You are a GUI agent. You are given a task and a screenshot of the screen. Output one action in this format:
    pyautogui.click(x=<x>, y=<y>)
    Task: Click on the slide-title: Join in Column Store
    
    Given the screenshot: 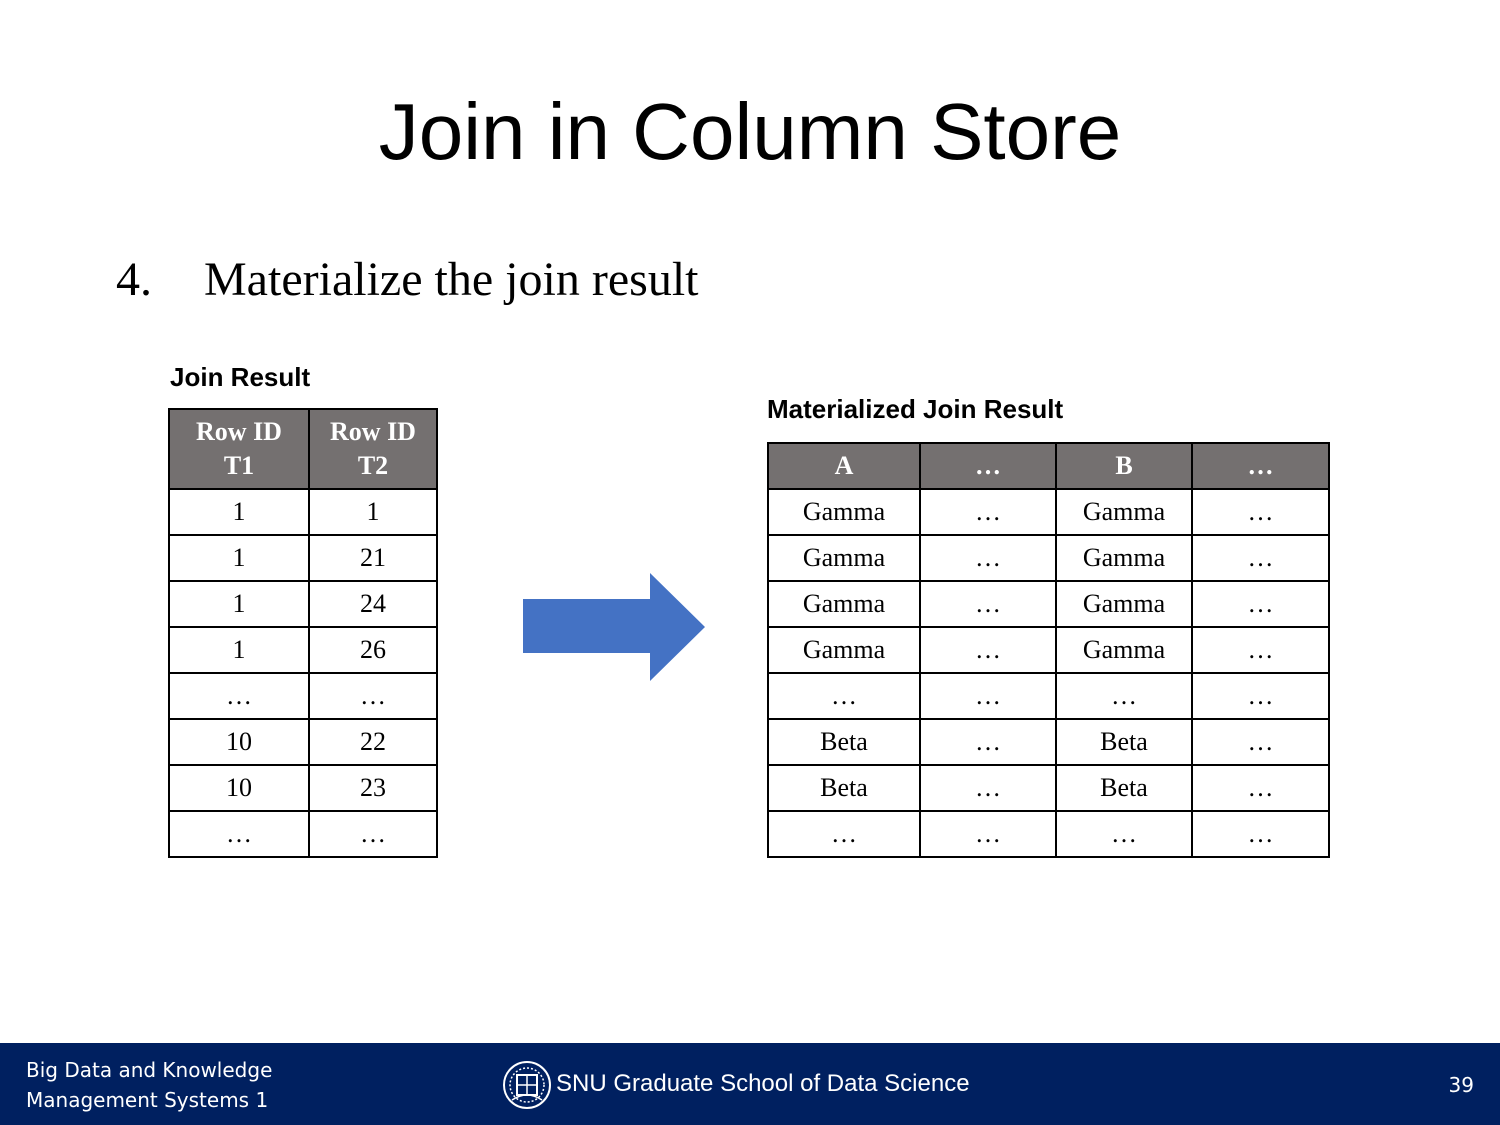 What is the action you would take?
    pyautogui.click(x=750, y=131)
    